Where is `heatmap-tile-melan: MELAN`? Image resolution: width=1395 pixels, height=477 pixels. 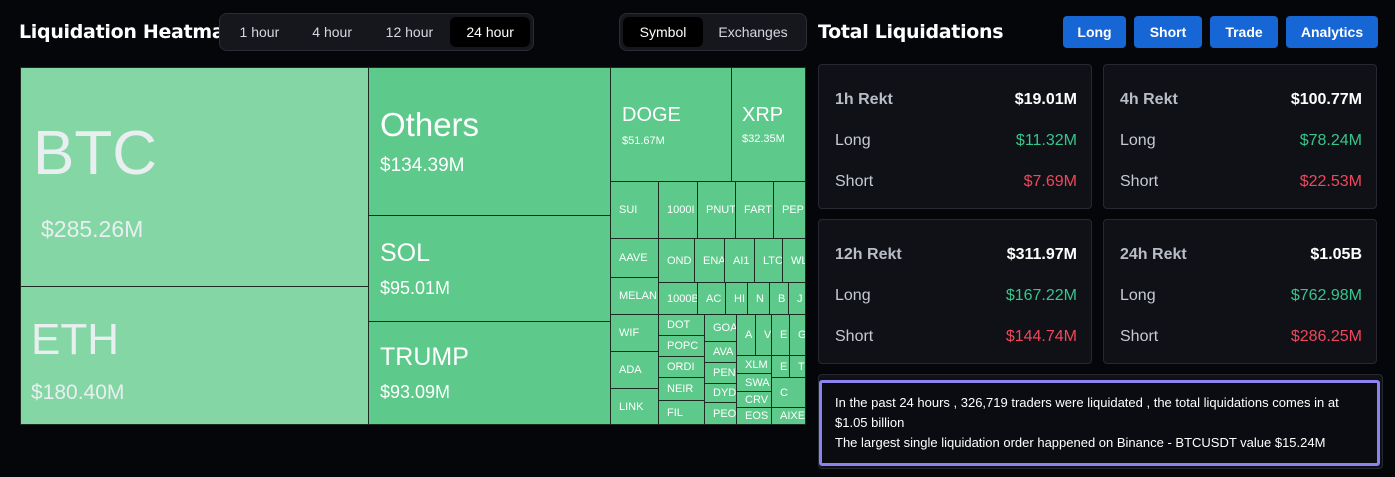 heatmap-tile-melan: MELAN is located at coordinates (634, 296).